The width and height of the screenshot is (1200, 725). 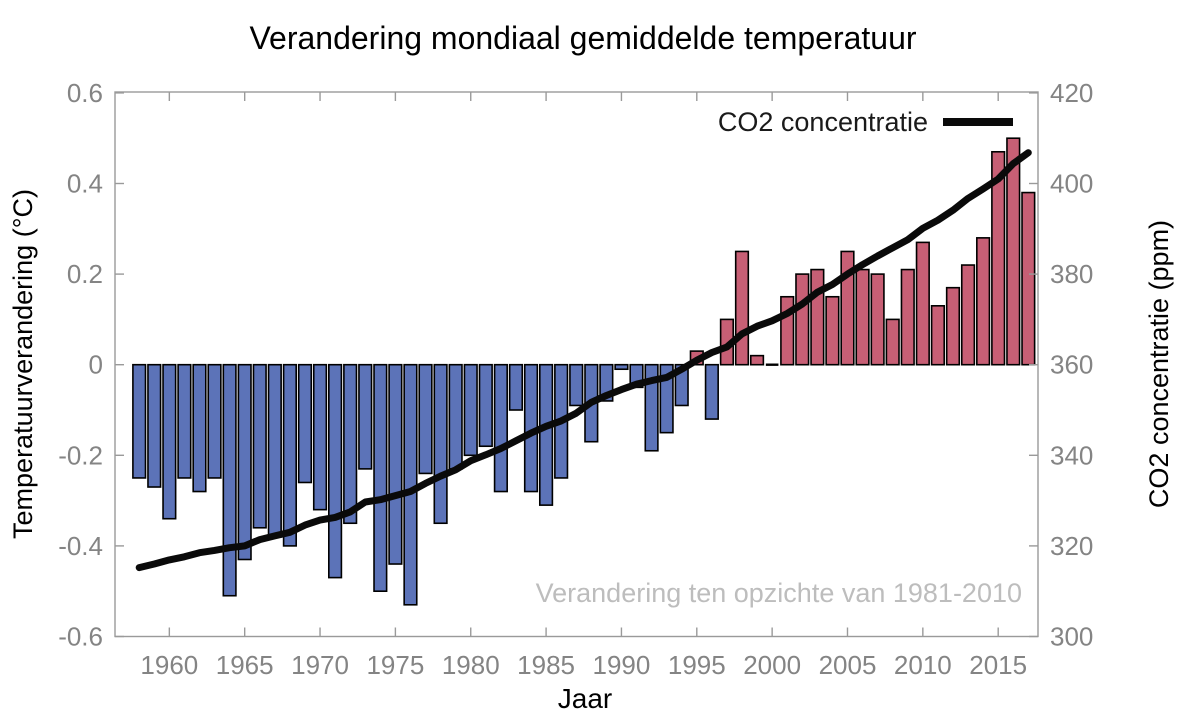 What do you see at coordinates (1071, 455) in the screenshot?
I see `y-right-tick-label-340: 340` at bounding box center [1071, 455].